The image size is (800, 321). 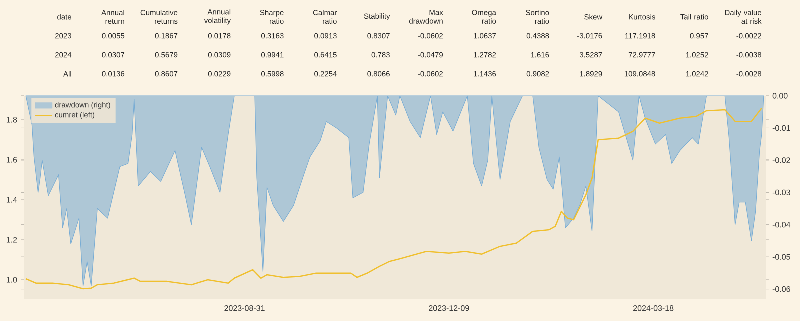 What do you see at coordinates (781, 257) in the screenshot?
I see `y2-tick-label: -0.05` at bounding box center [781, 257].